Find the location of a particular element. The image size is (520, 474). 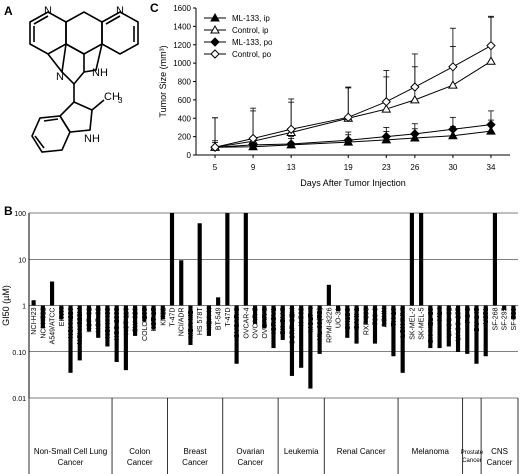

category-label: RPMI-8226 is located at coordinates (329, 325).